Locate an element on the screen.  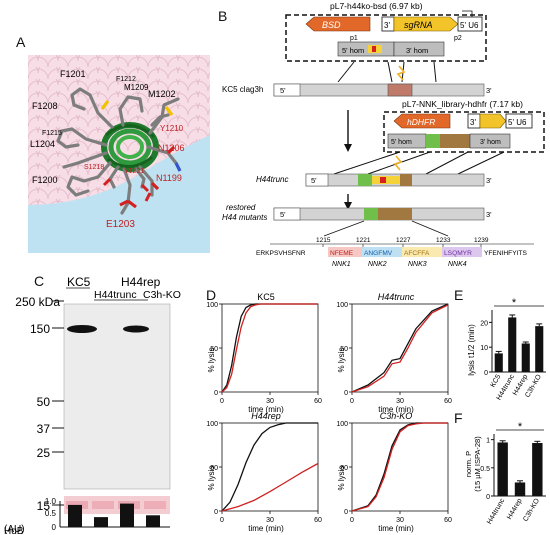
tick-1233: 1233 is located at coordinates (443, 240).